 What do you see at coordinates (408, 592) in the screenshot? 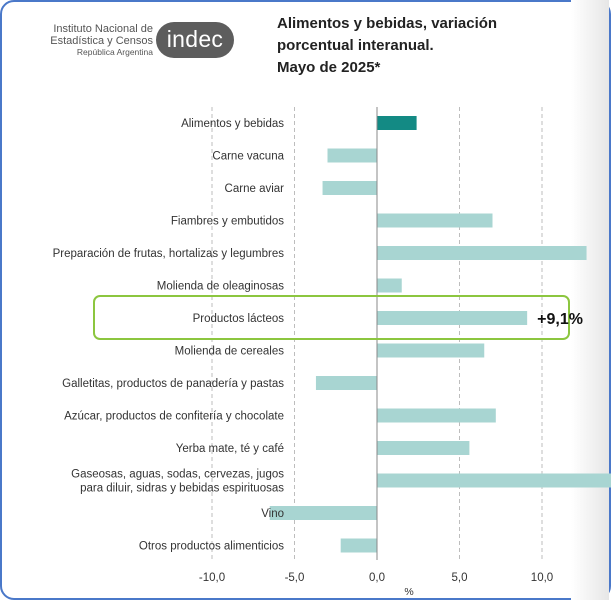
I see `x-axis-label: %` at bounding box center [408, 592].